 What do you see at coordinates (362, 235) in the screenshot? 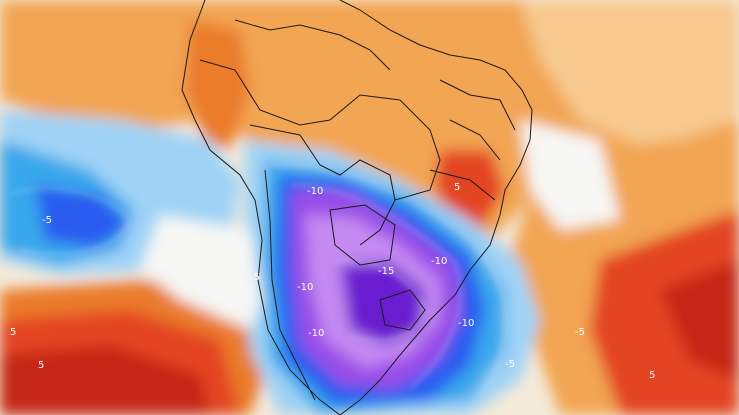
I see `border-paraguay` at bounding box center [362, 235].